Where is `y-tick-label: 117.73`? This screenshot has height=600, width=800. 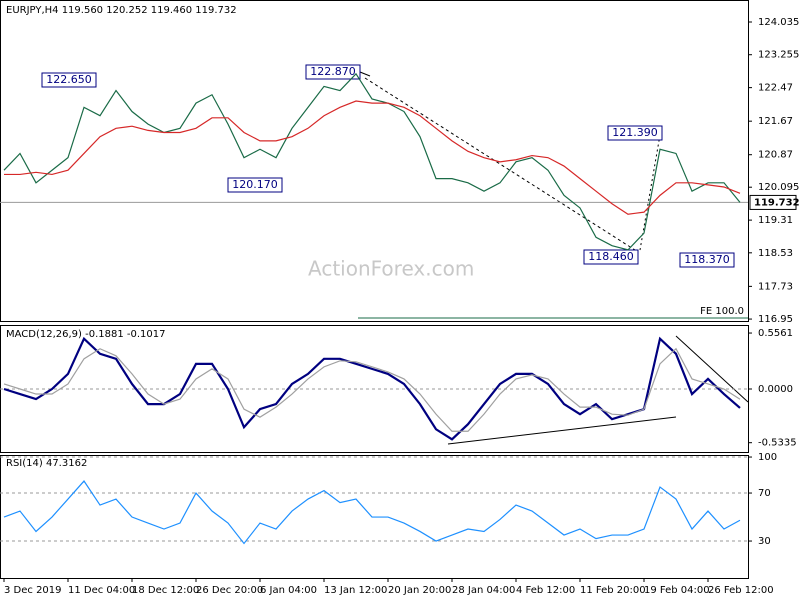 y-tick-label: 117.73 is located at coordinates (775, 286).